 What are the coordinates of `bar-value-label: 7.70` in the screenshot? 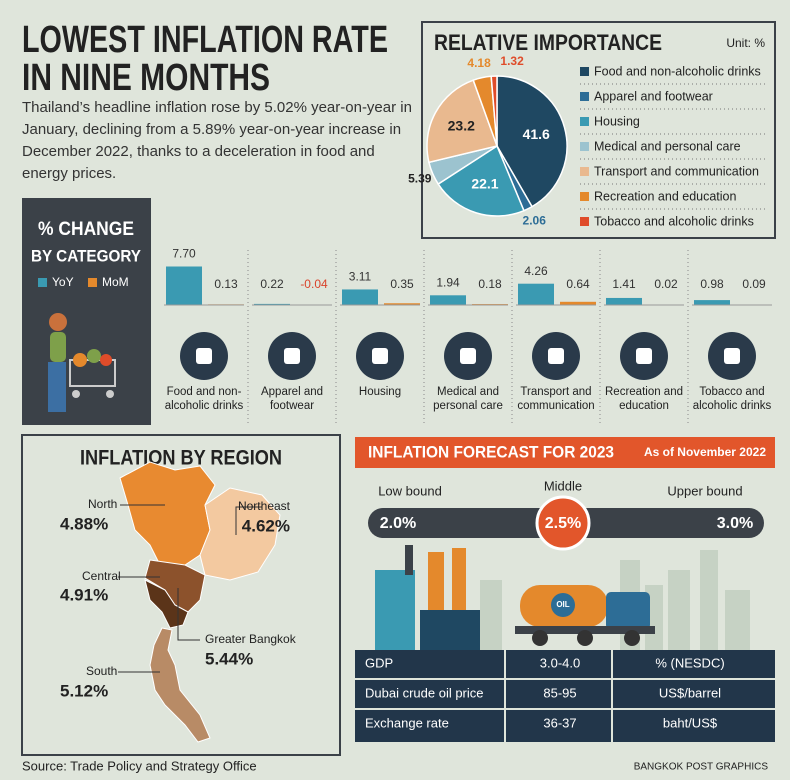 It's located at (184, 254).